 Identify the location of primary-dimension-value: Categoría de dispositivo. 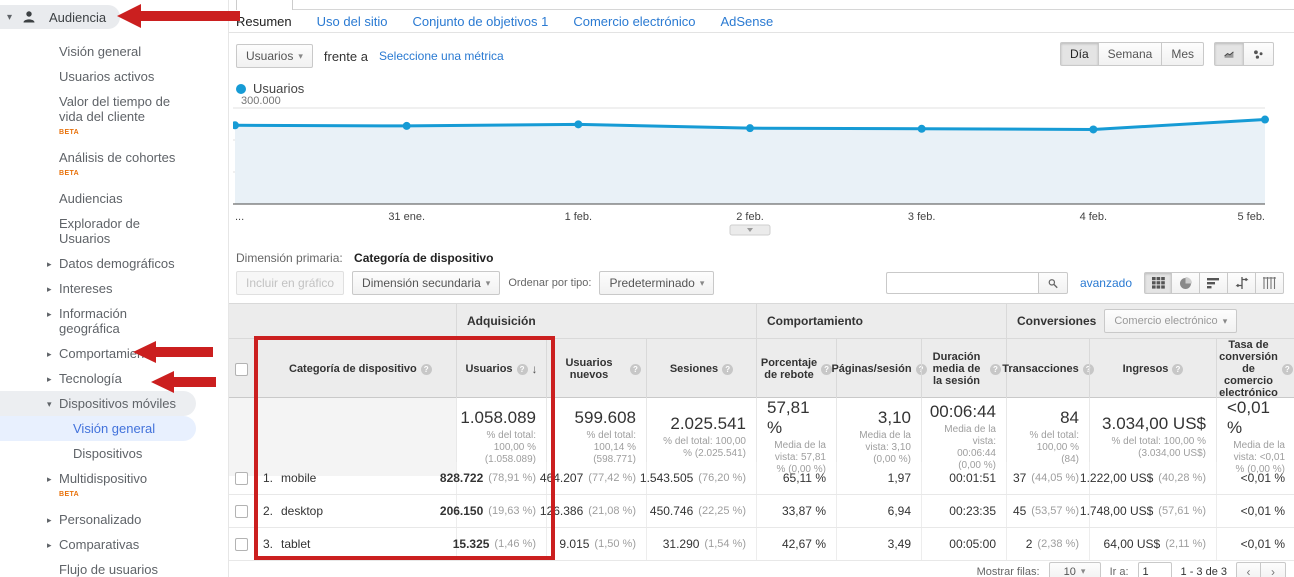
(424, 258).